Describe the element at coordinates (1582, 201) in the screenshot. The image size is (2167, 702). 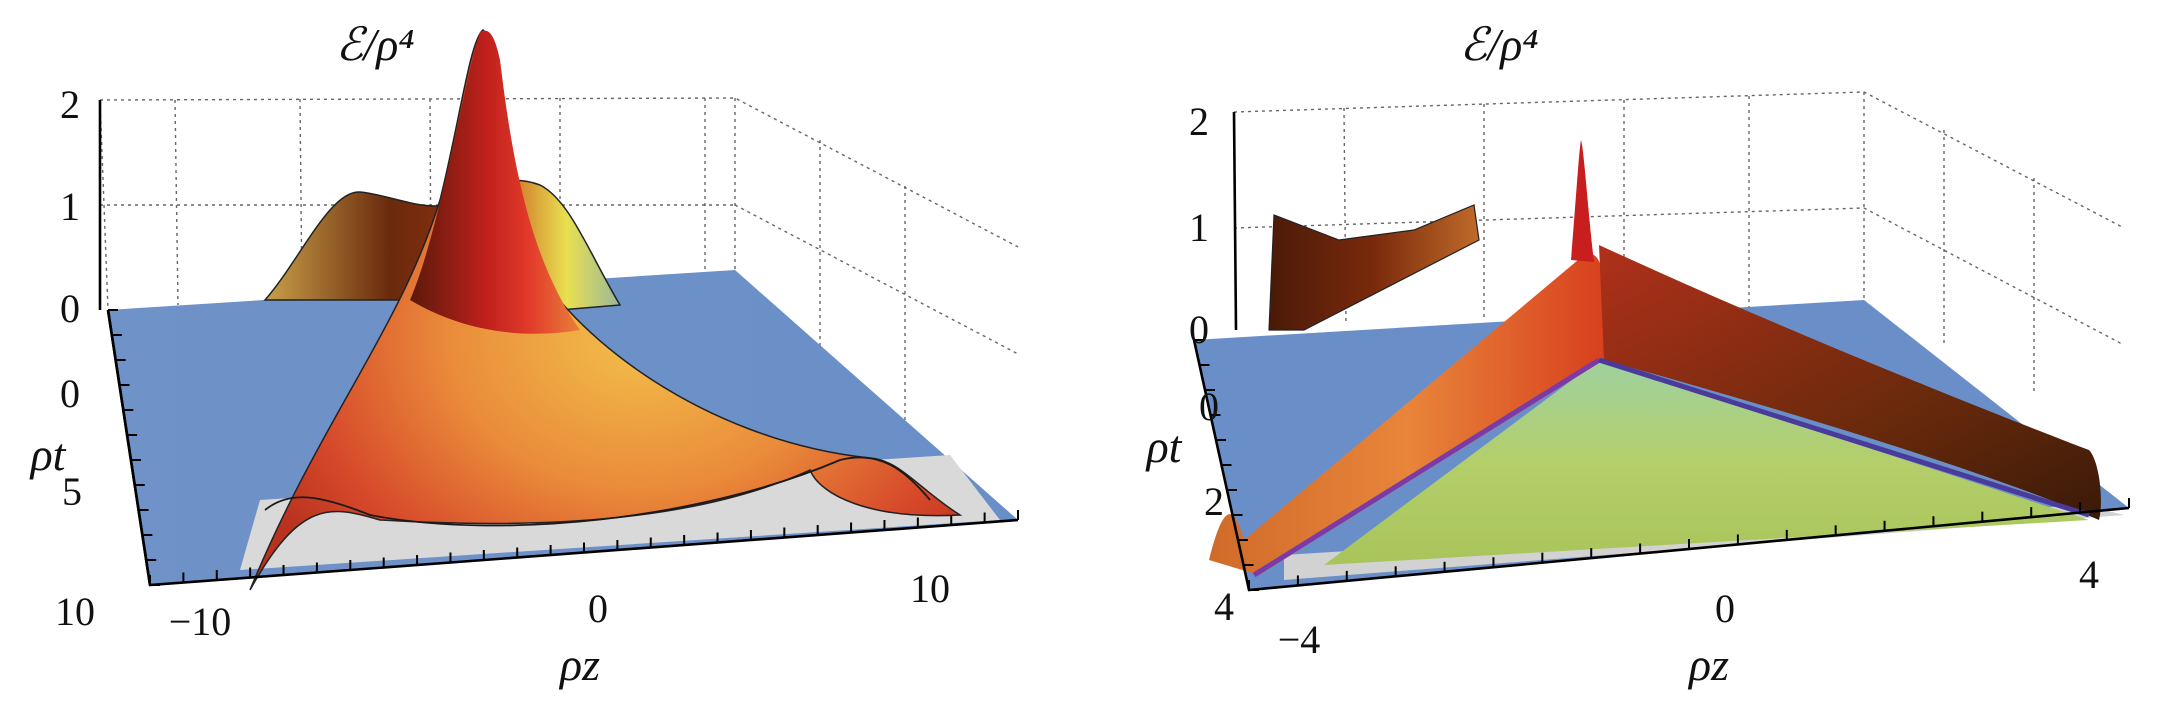
I see `right-central-spike` at that location.